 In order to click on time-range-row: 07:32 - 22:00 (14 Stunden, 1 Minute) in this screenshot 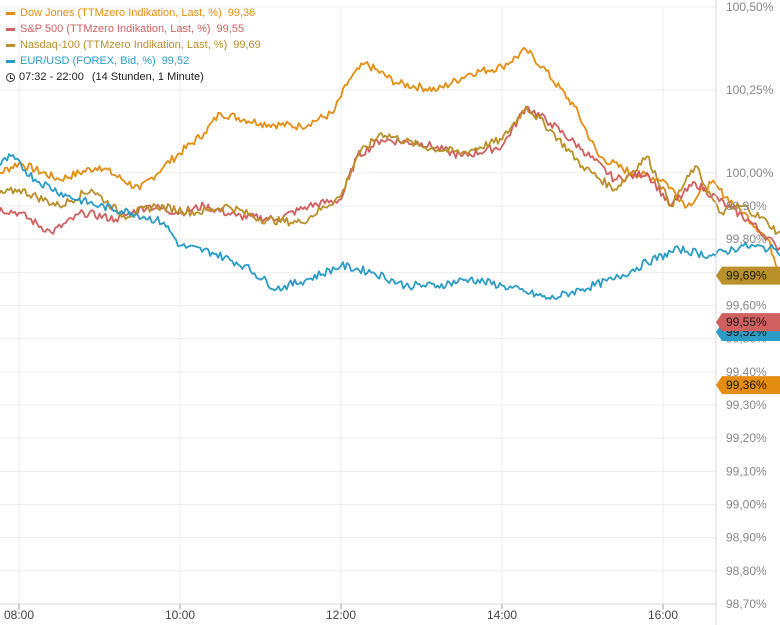, I will do `click(133, 77)`.